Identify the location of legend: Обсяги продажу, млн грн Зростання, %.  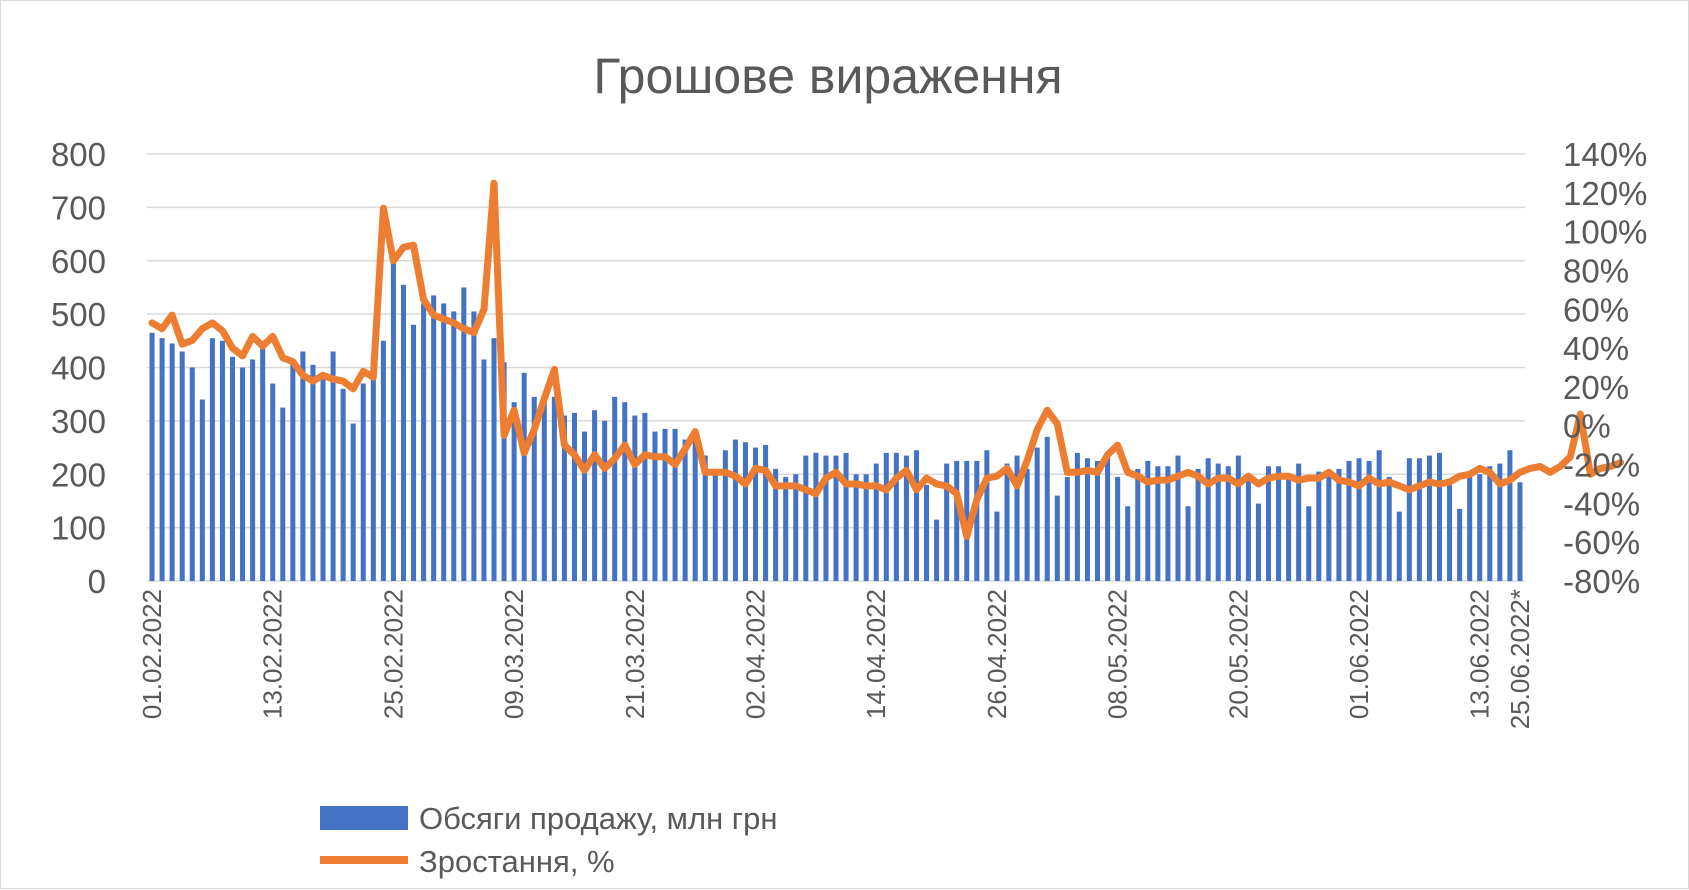
(548, 840).